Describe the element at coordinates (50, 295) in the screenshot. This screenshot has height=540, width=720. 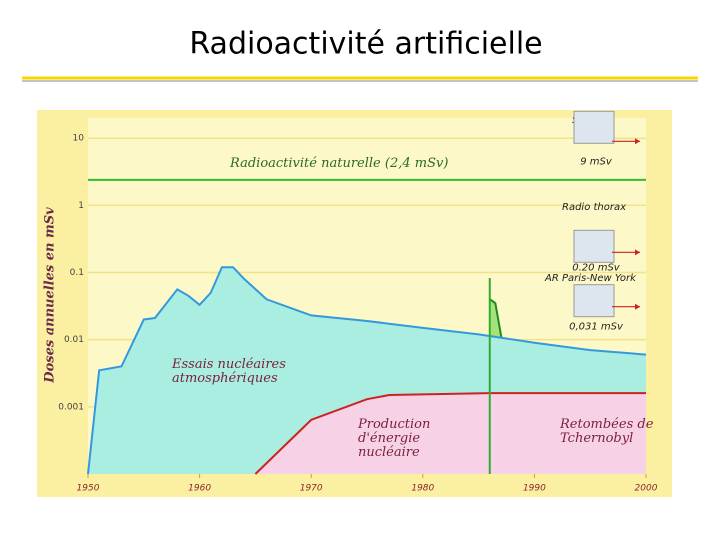
I see `y-axis-label: Doses annuelles en mSv` at that location.